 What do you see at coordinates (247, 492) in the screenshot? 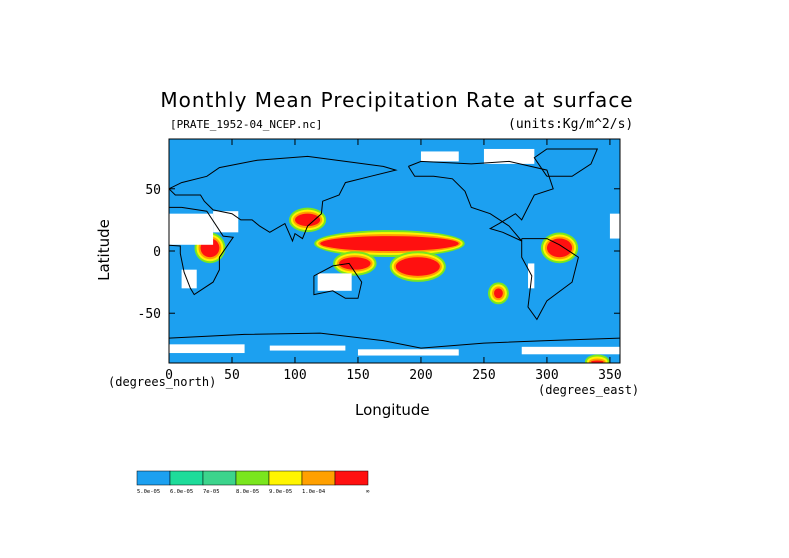
I see `colorbar-label-3: 8.0e-05` at bounding box center [247, 492].